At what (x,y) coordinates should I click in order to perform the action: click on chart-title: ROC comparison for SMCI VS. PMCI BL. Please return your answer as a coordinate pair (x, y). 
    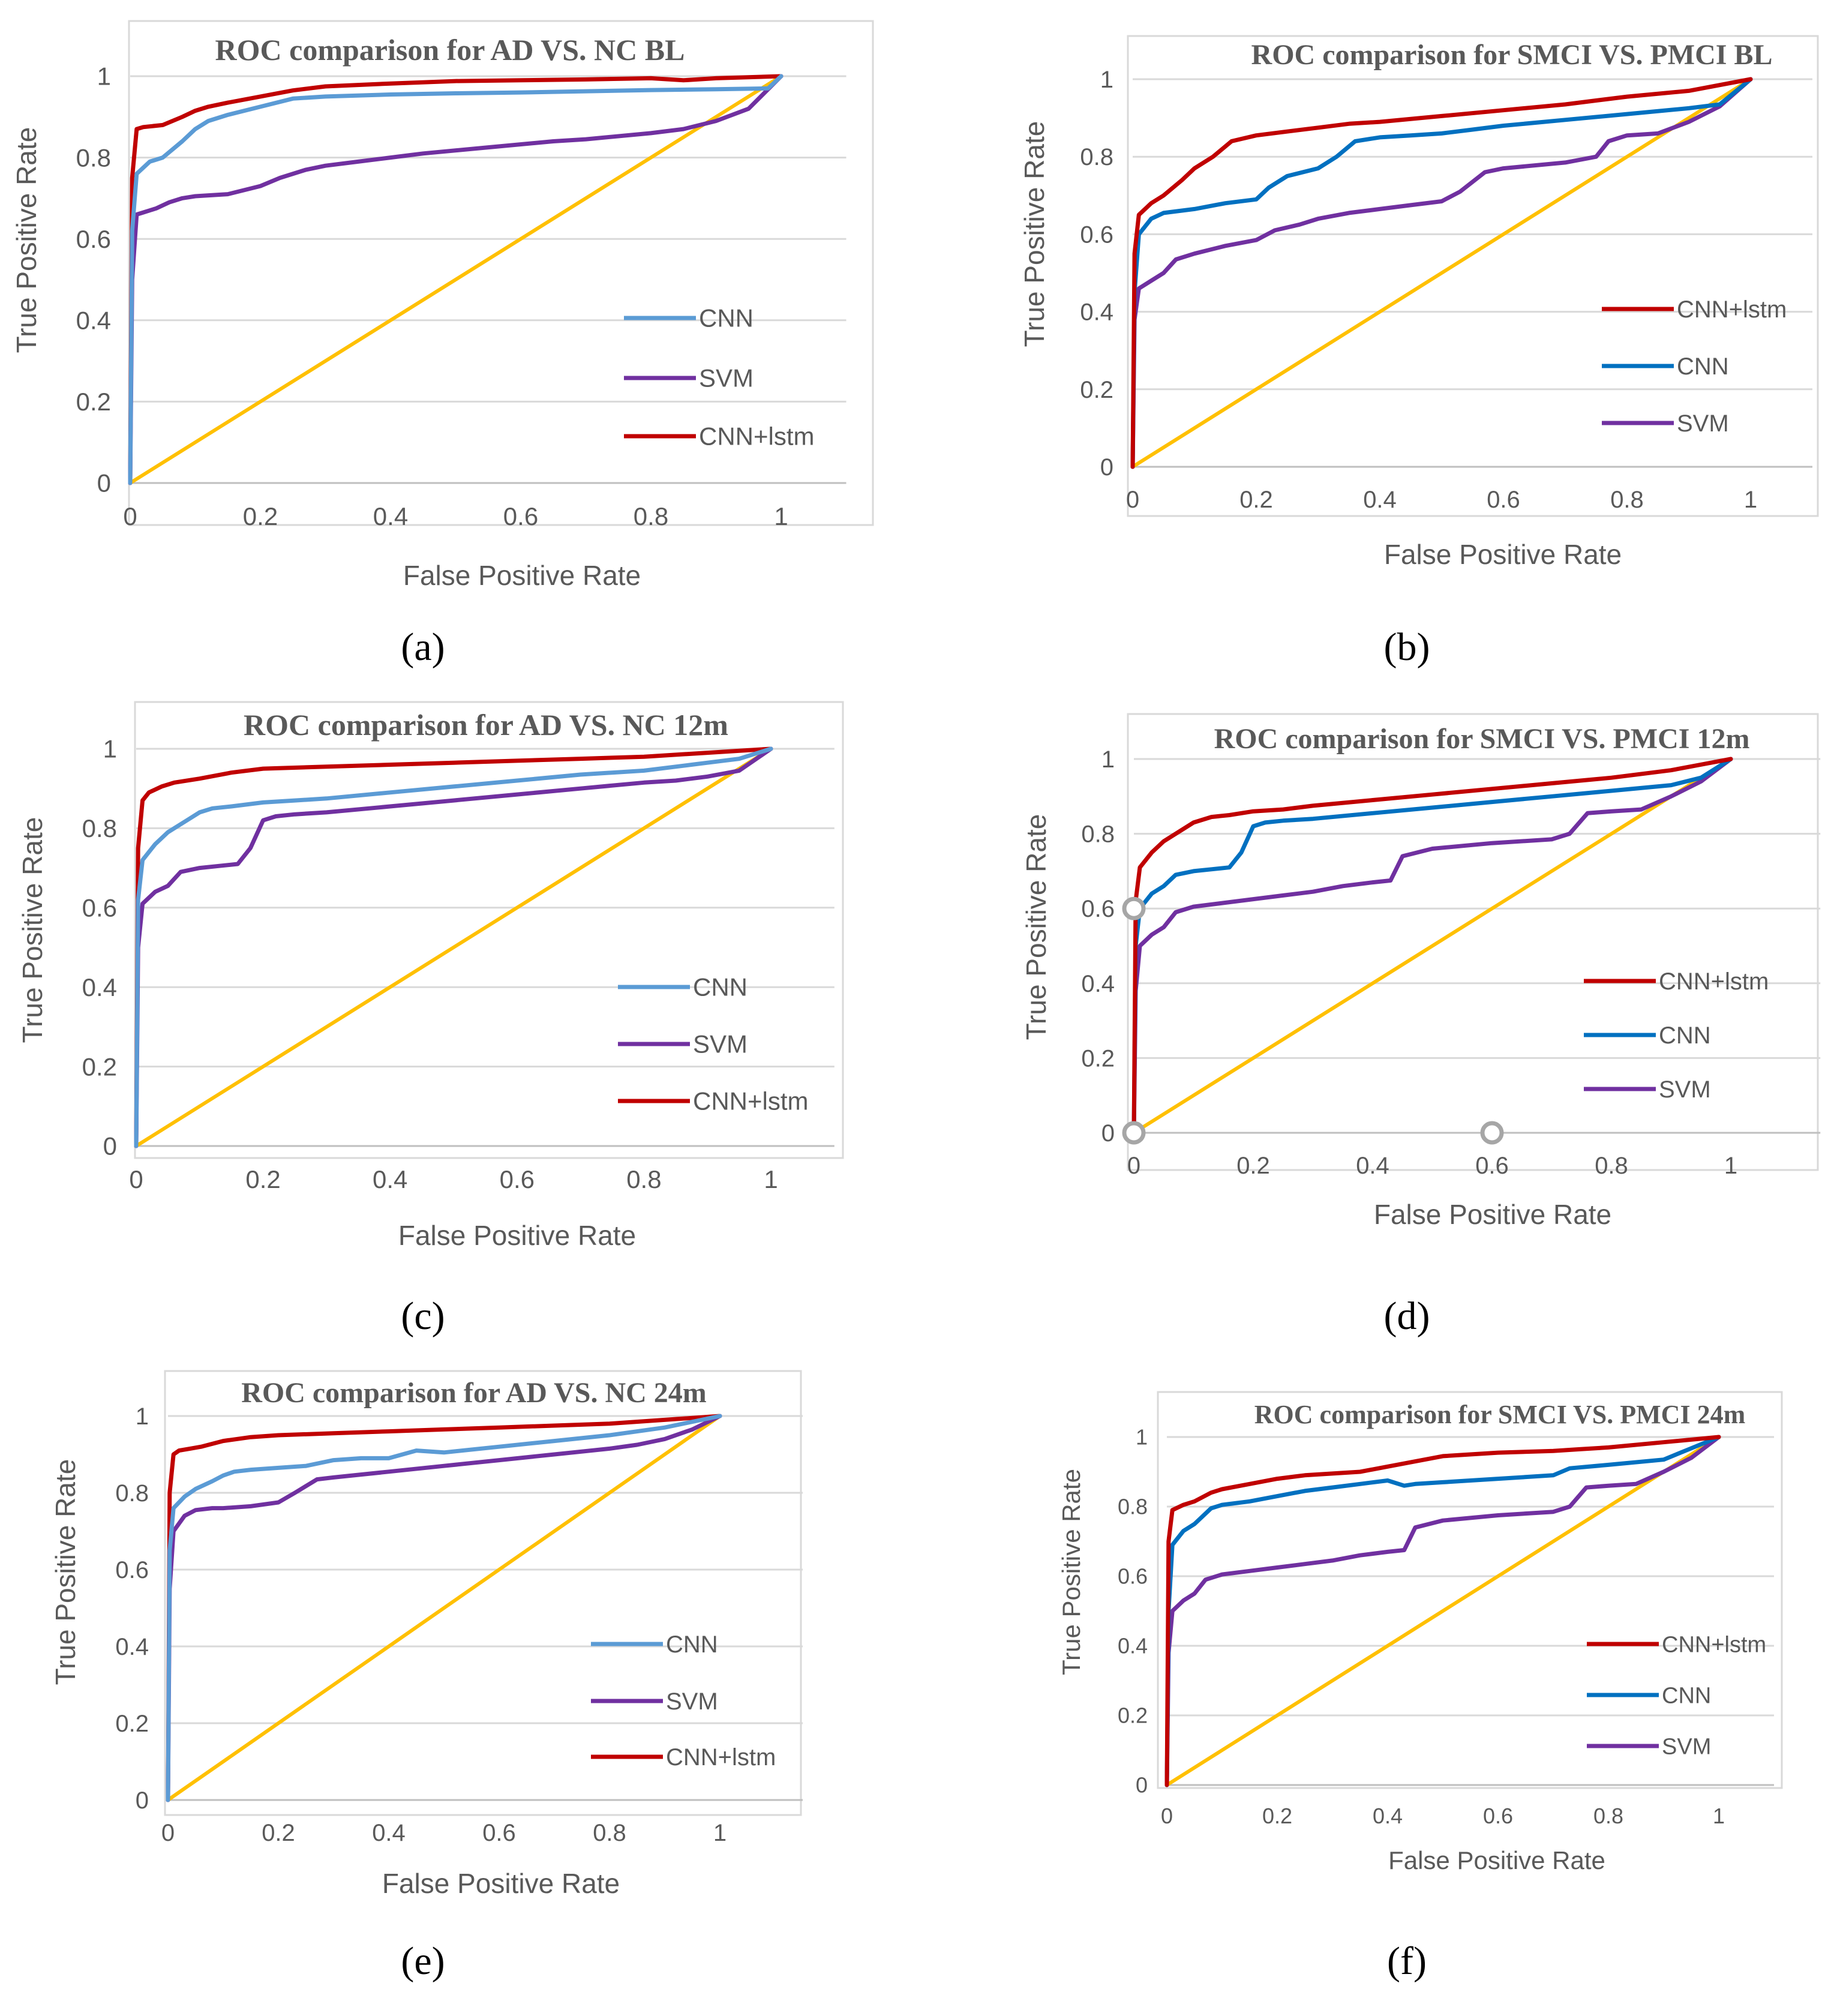
    Looking at the image, I should click on (1512, 55).